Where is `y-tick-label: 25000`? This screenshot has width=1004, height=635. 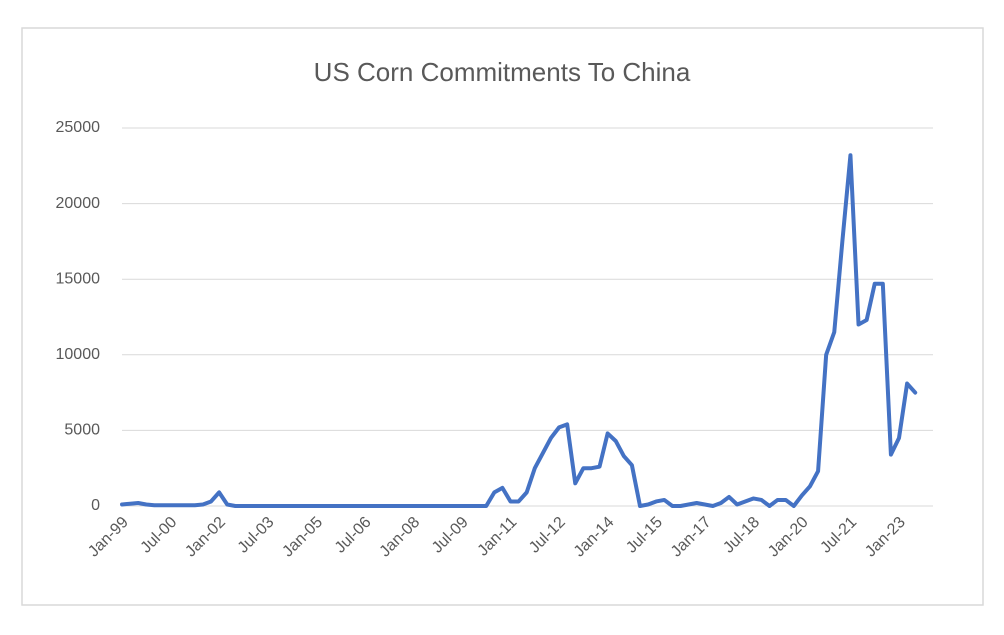 y-tick-label: 25000 is located at coordinates (78, 127).